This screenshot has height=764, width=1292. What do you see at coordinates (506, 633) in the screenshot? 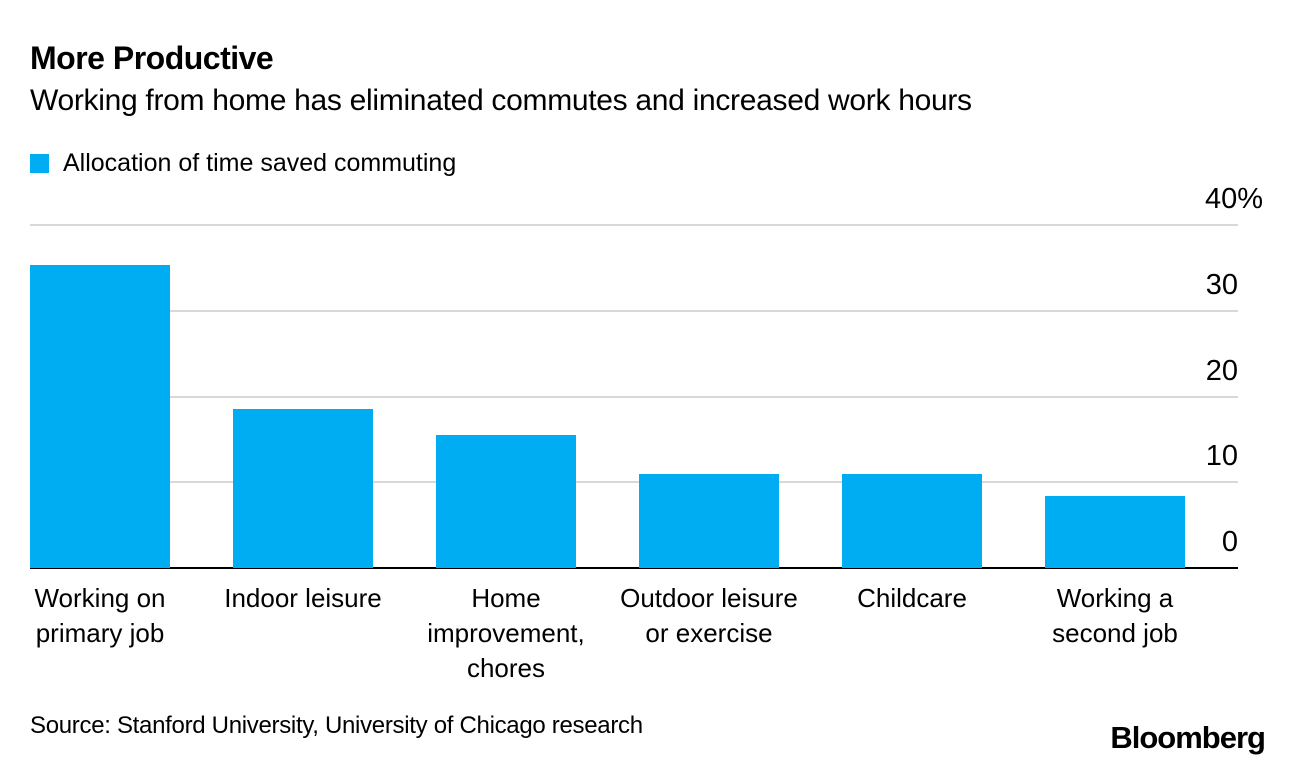
I see `x-axis-category-label: Home improvement, chores` at bounding box center [506, 633].